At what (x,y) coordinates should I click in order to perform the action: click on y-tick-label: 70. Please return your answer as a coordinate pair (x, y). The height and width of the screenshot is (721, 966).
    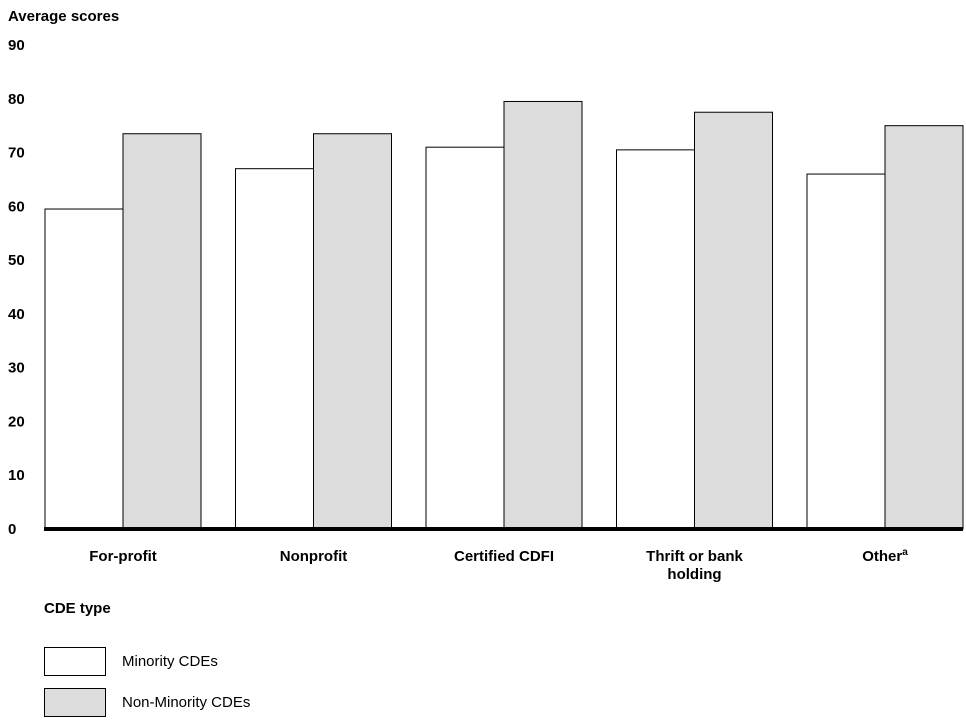
    Looking at the image, I should click on (16, 153).